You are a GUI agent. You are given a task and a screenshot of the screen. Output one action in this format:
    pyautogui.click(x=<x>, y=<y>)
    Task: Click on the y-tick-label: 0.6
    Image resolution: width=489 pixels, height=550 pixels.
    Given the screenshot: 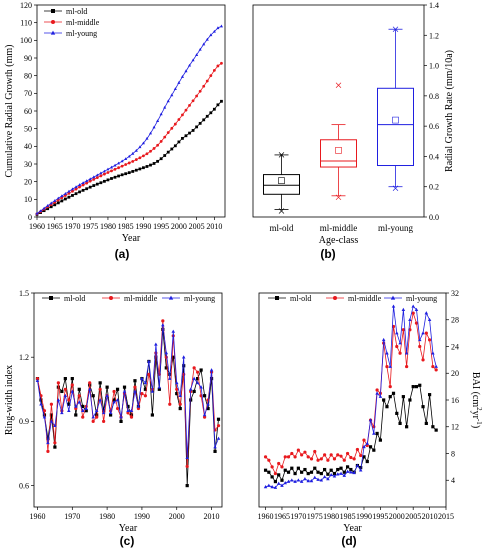 What is the action you would take?
    pyautogui.click(x=24, y=485)
    